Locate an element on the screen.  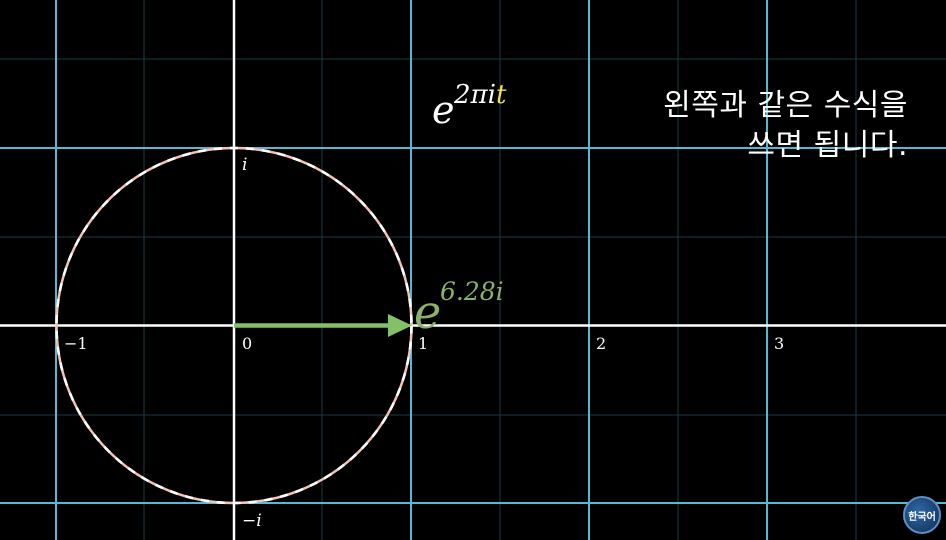
formula-base: e is located at coordinates (443, 110).